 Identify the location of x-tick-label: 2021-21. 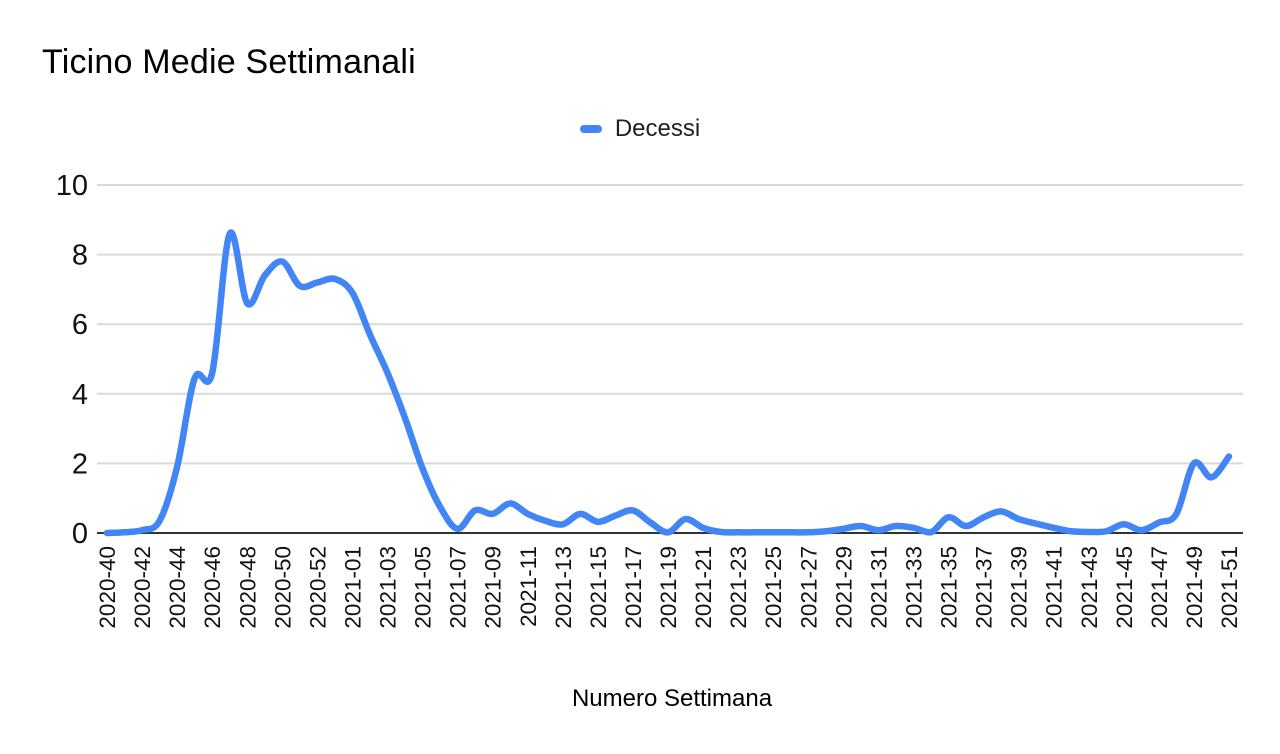
(703, 587).